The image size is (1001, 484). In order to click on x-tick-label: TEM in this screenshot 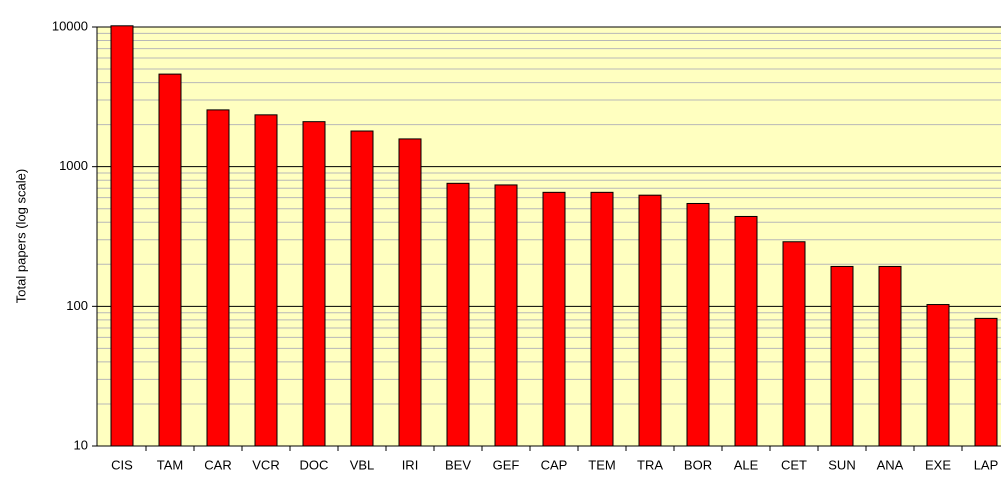, I will do `click(601, 464)`.